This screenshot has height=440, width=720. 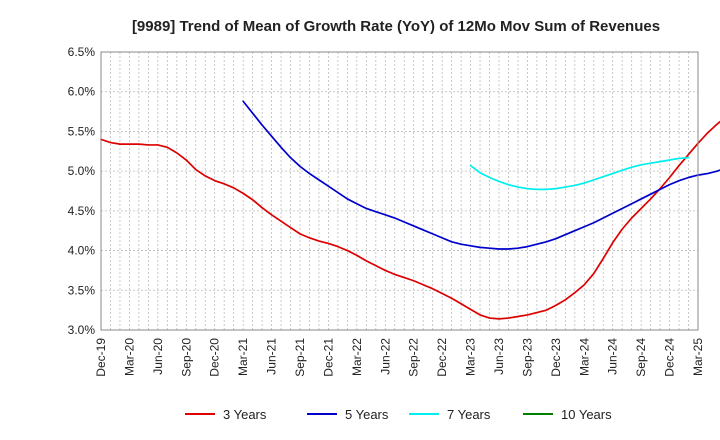 I want to click on x-tick-label: Mar-24, so click(x=584, y=357).